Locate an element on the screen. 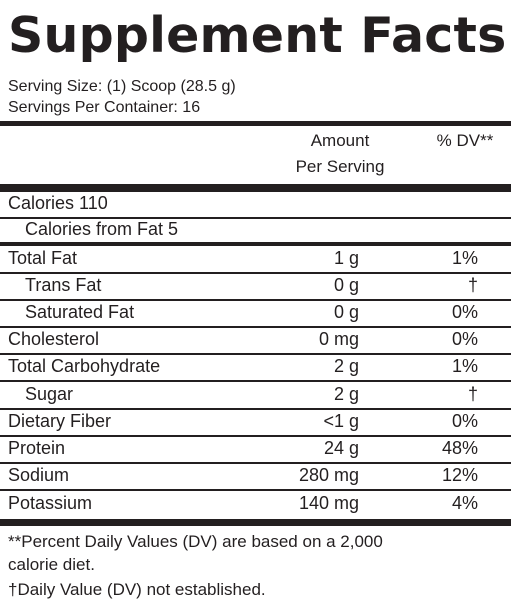  nutrient-name: Total Fat is located at coordinates (43, 258).